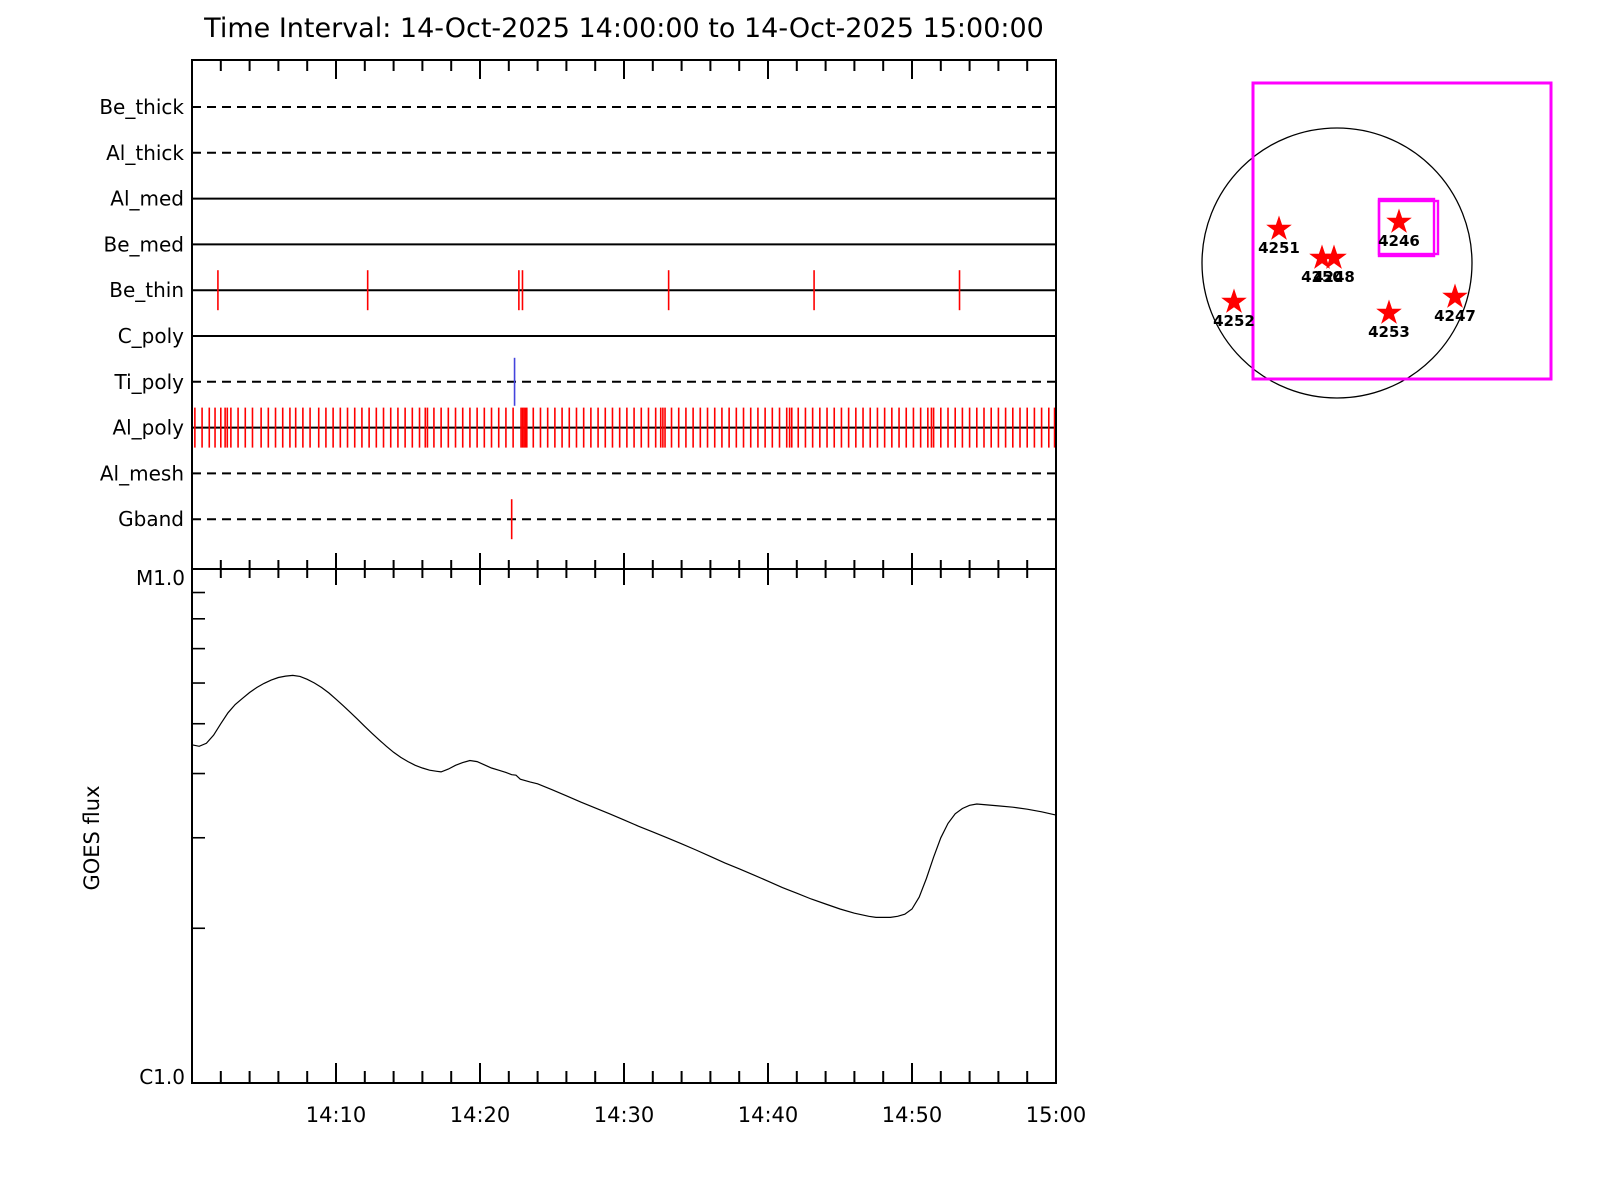  I want to click on row-label-Gband: Gband, so click(151, 519).